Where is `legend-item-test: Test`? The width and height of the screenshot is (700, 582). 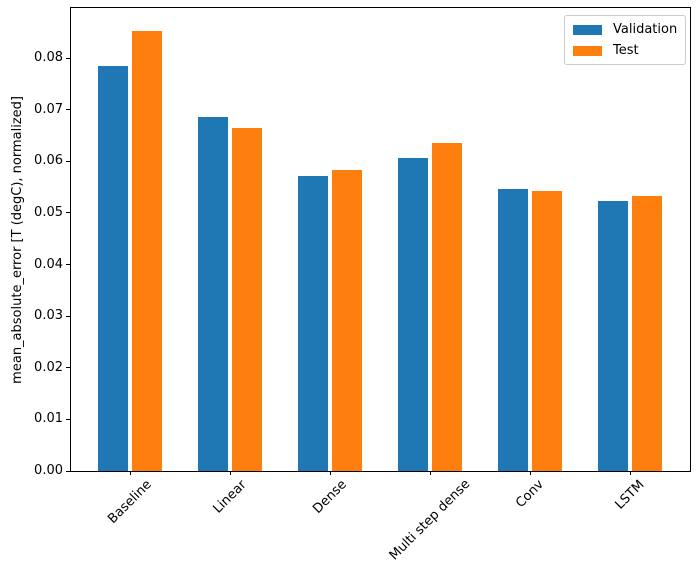
legend-item-test: Test is located at coordinates (625, 50).